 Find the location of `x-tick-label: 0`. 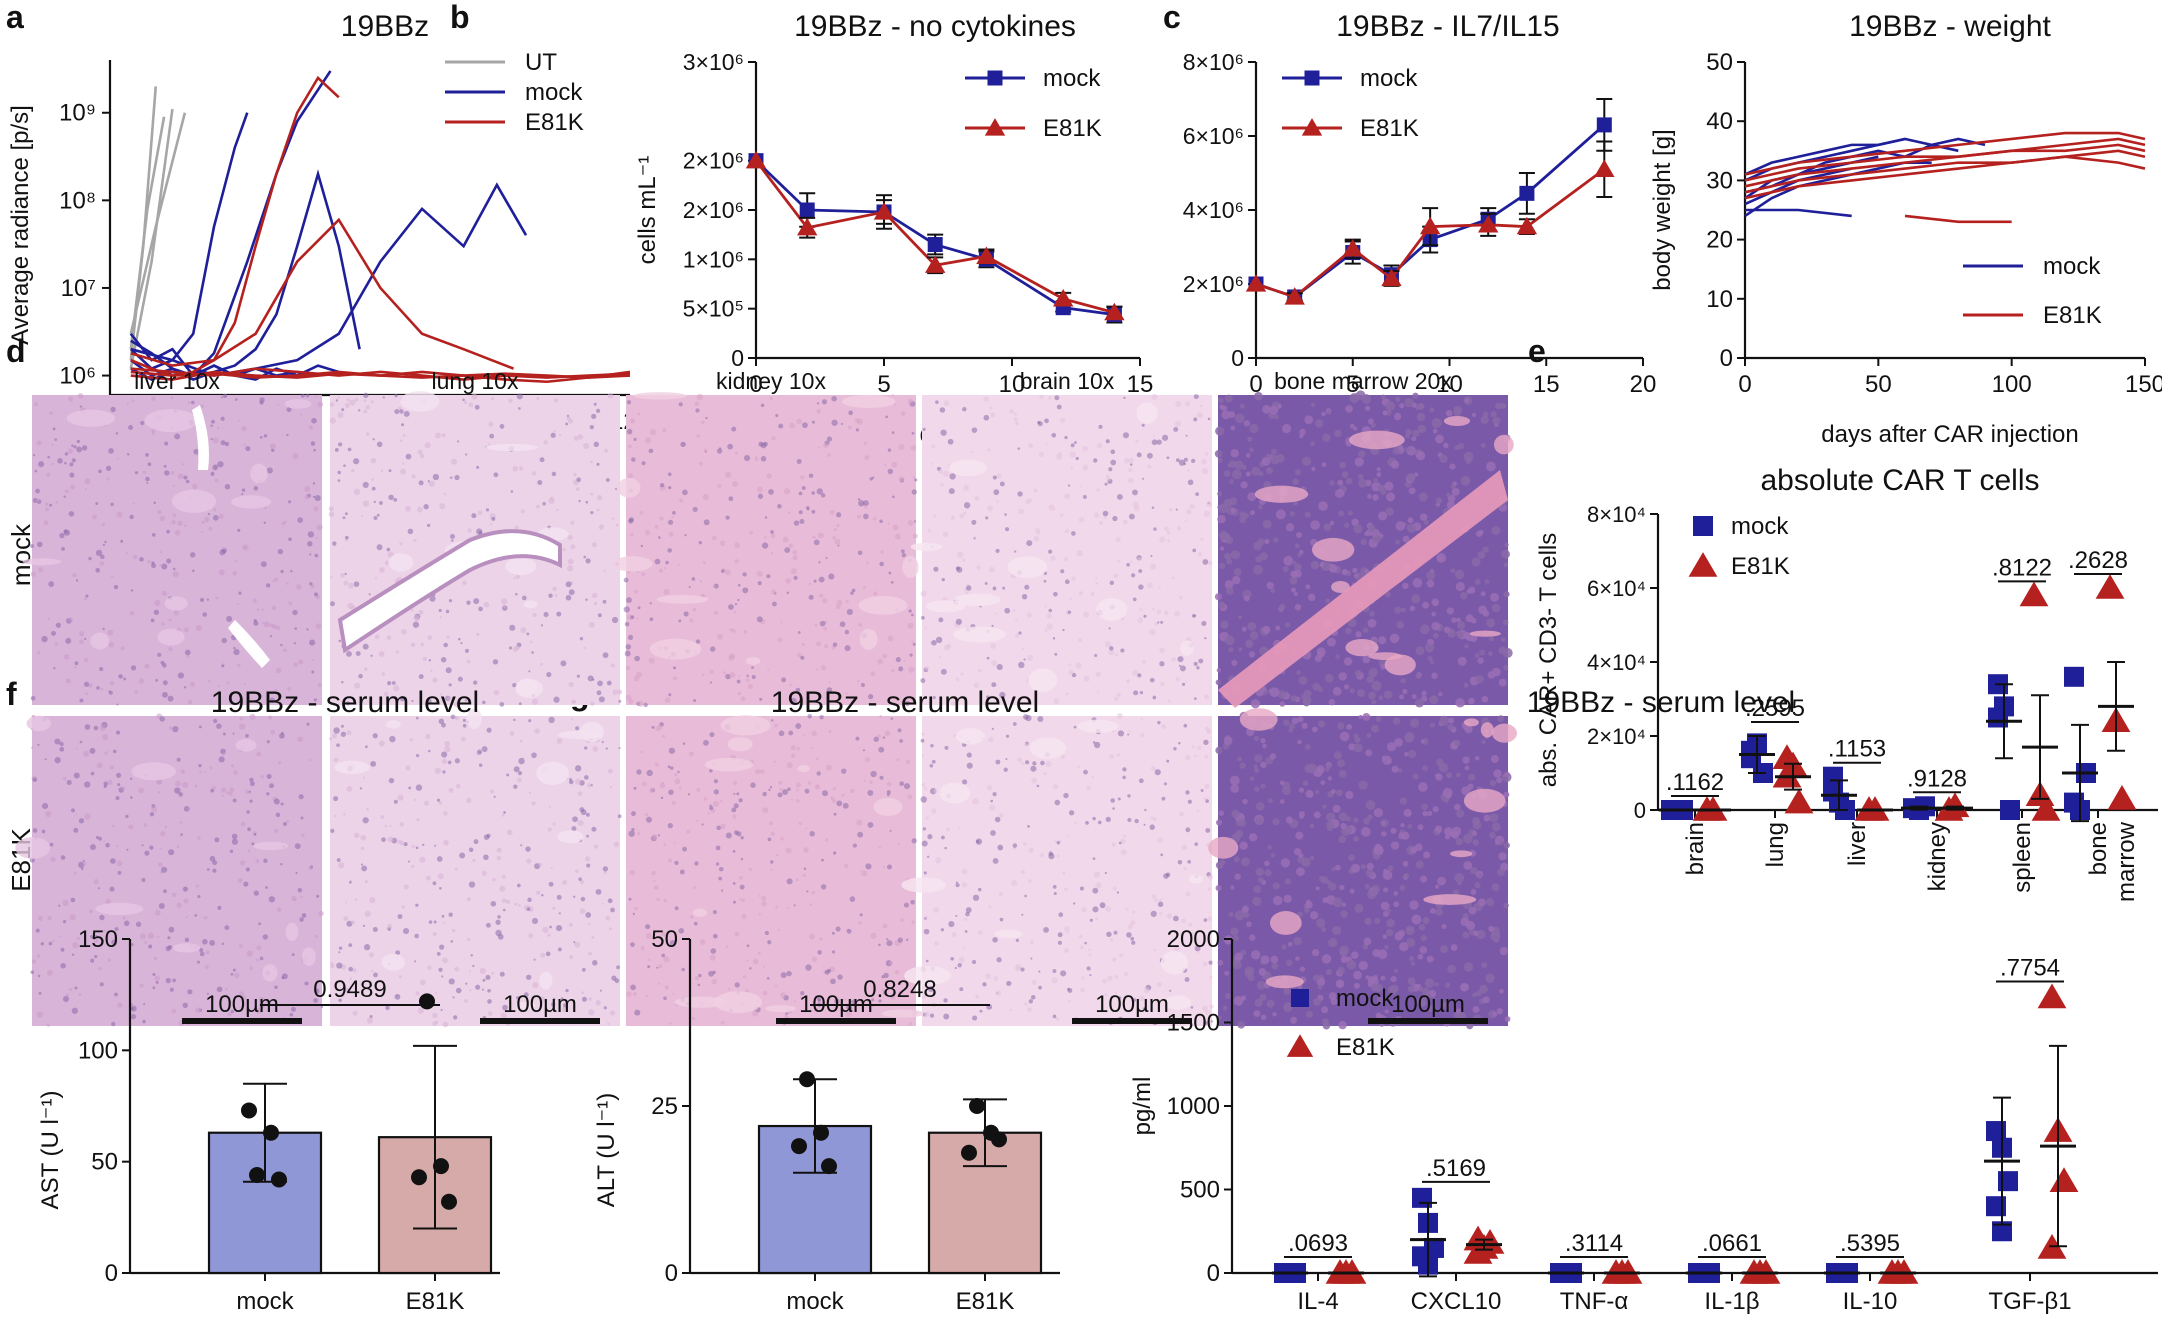

x-tick-label: 0 is located at coordinates (1744, 384).